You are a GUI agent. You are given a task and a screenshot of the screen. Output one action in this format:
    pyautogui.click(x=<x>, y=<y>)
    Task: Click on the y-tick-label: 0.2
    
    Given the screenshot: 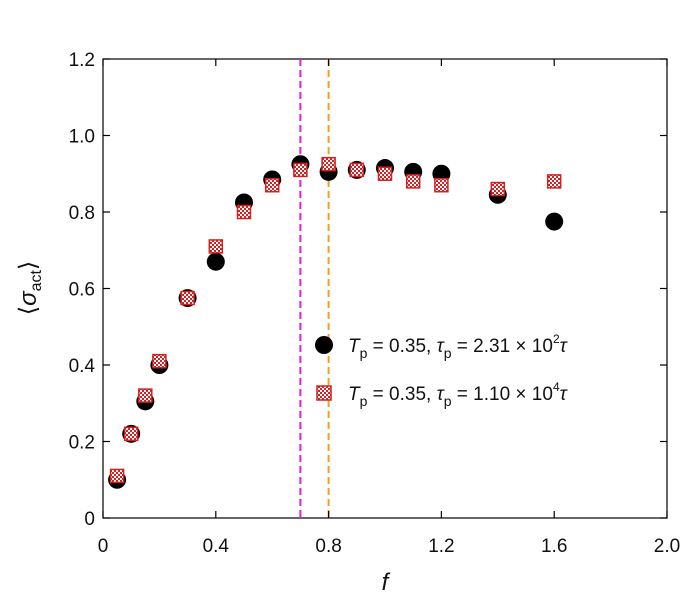 What is the action you would take?
    pyautogui.click(x=82, y=443)
    